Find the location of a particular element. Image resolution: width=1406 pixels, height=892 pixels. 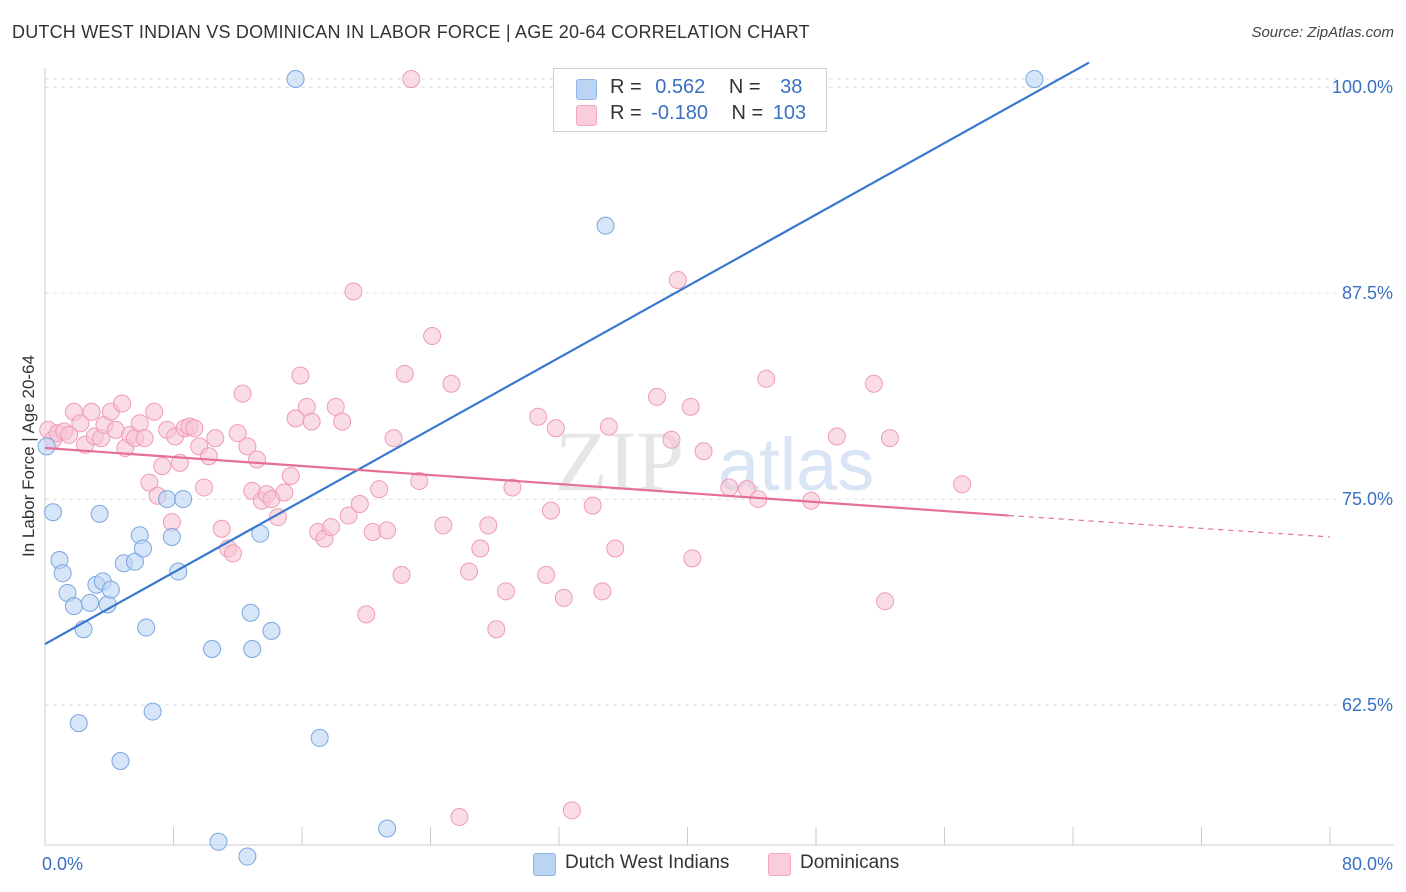

legend-label: Dutch West Indians is located at coordinates (647, 862).